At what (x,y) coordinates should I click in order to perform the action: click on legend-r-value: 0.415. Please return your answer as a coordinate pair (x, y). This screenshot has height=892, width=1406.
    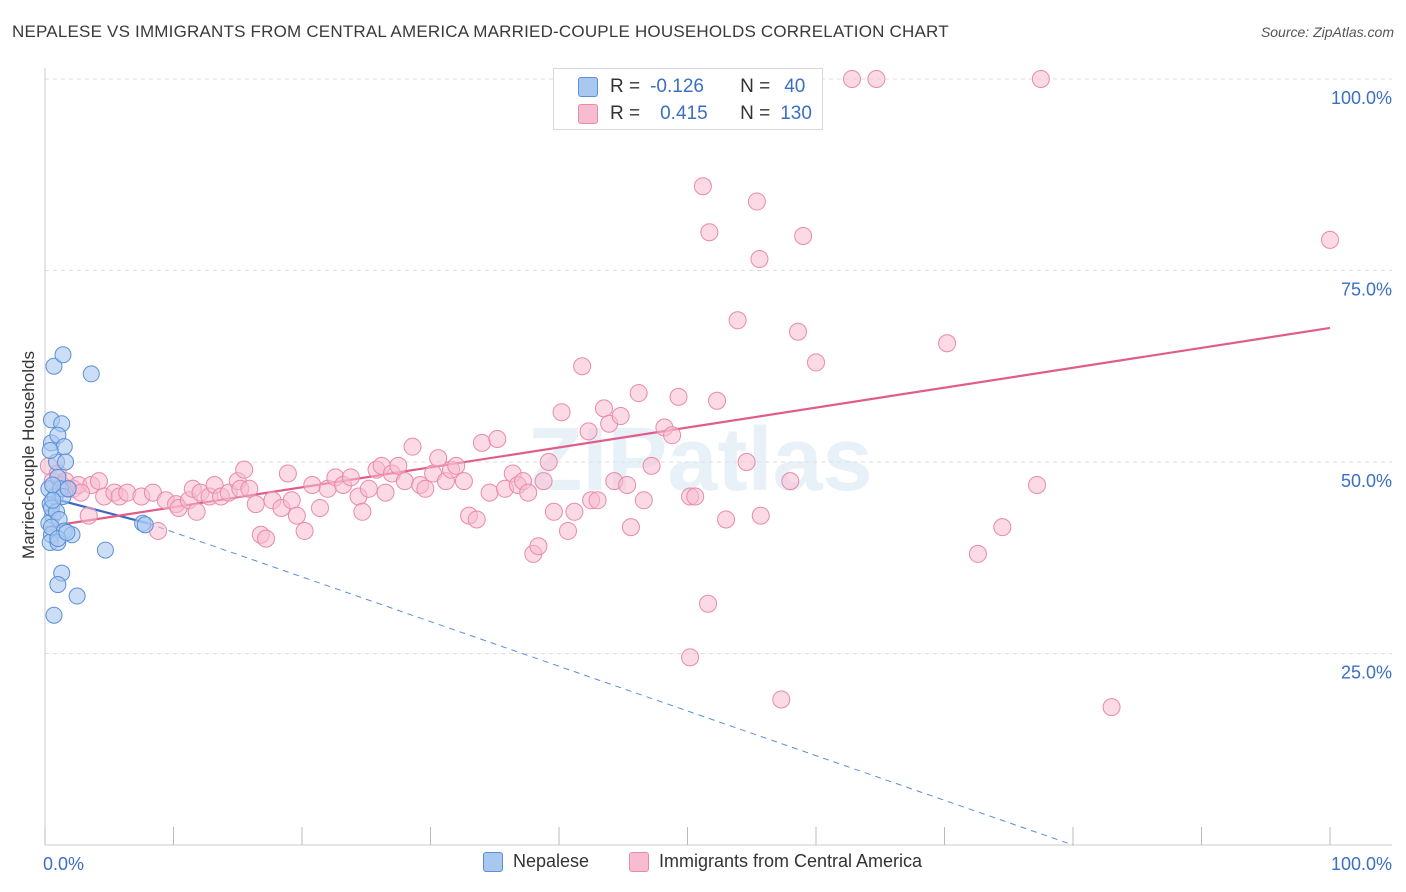
    Looking at the image, I should click on (684, 113).